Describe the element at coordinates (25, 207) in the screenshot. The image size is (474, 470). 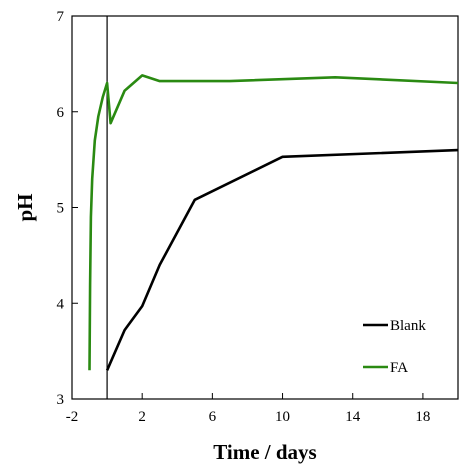
I see `y-axis-title: pH` at that location.